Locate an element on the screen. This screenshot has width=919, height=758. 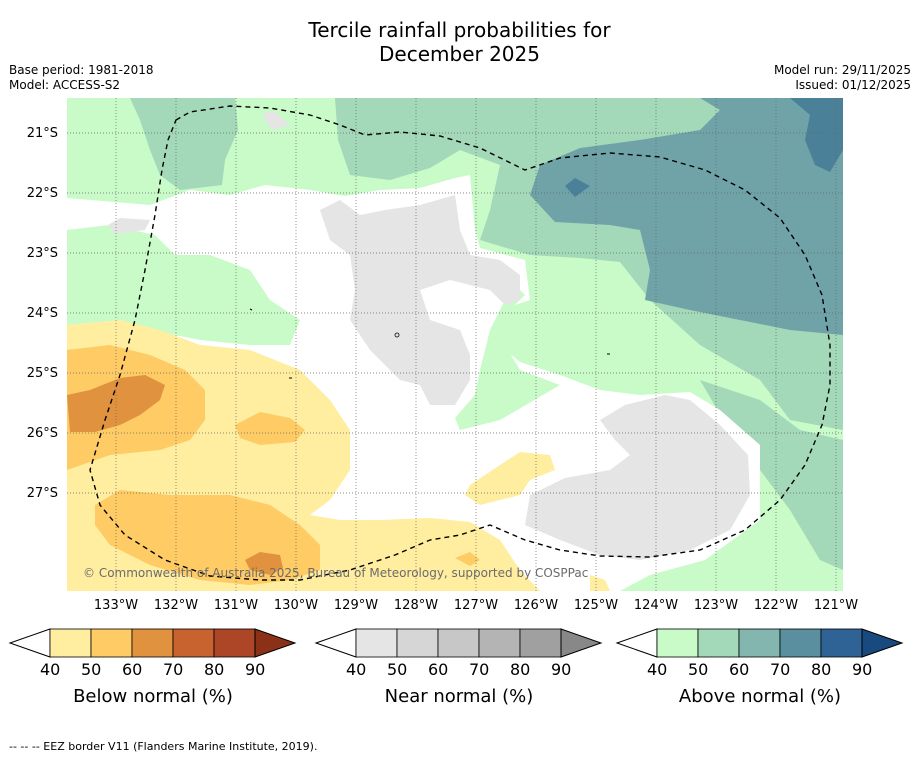
colorbar-near is located at coordinates (458, 643).